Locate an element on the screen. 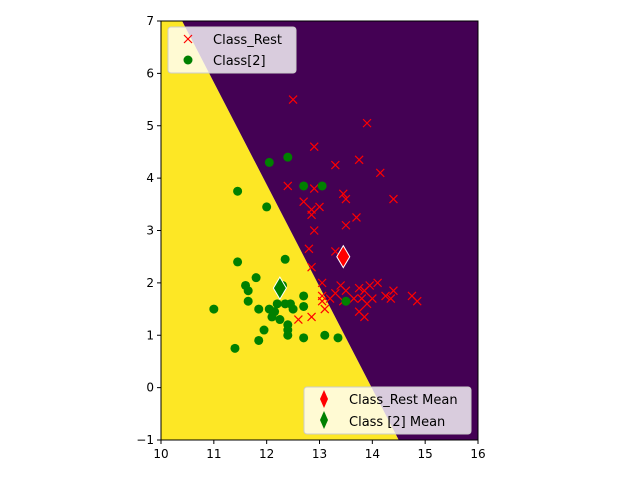  legend-label-class-rest-mean: Class_Rest Mean is located at coordinates (403, 400).